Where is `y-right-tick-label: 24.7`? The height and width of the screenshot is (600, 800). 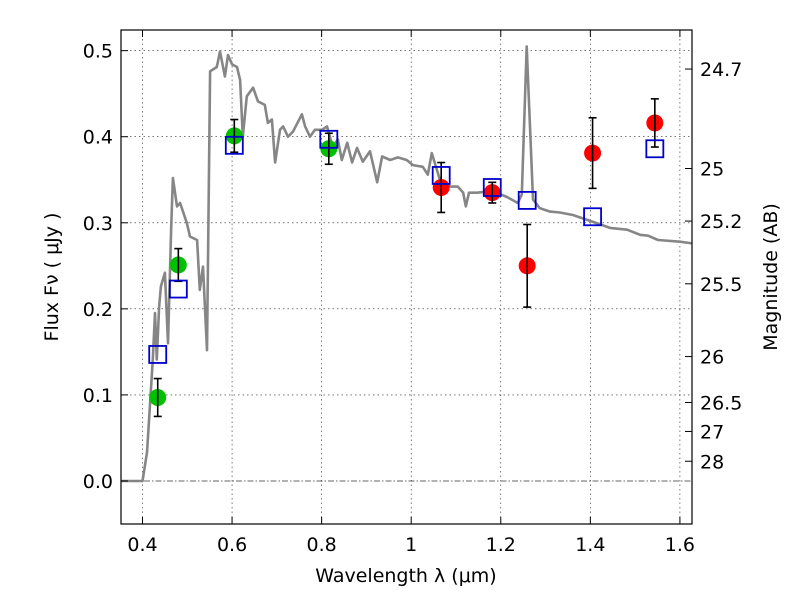 y-right-tick-label: 24.7 is located at coordinates (721, 70).